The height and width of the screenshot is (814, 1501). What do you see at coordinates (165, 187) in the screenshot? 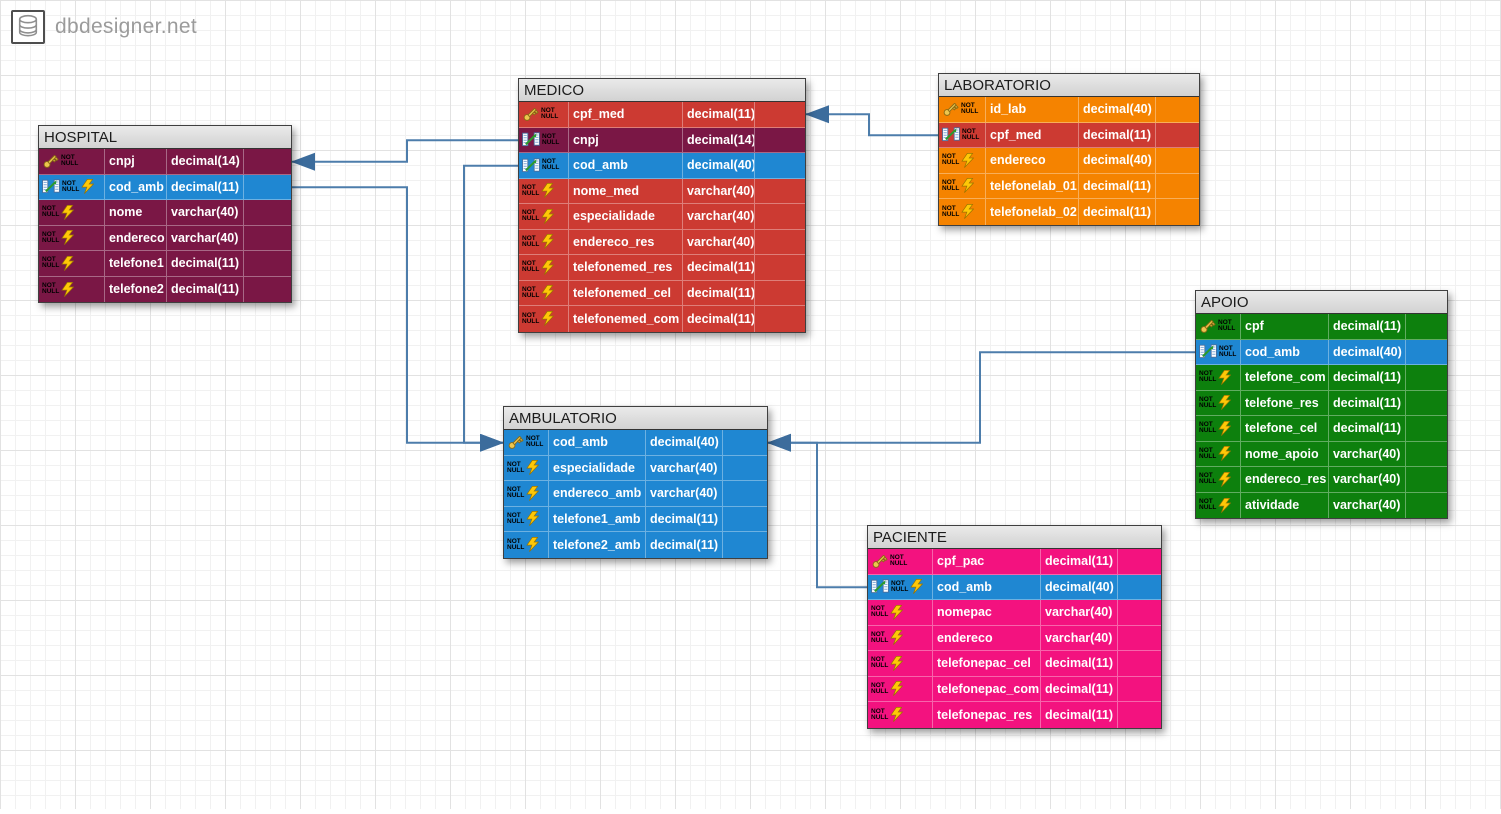
I see `column-row: NOT NULL cod_amb decimal(11)` at bounding box center [165, 187].